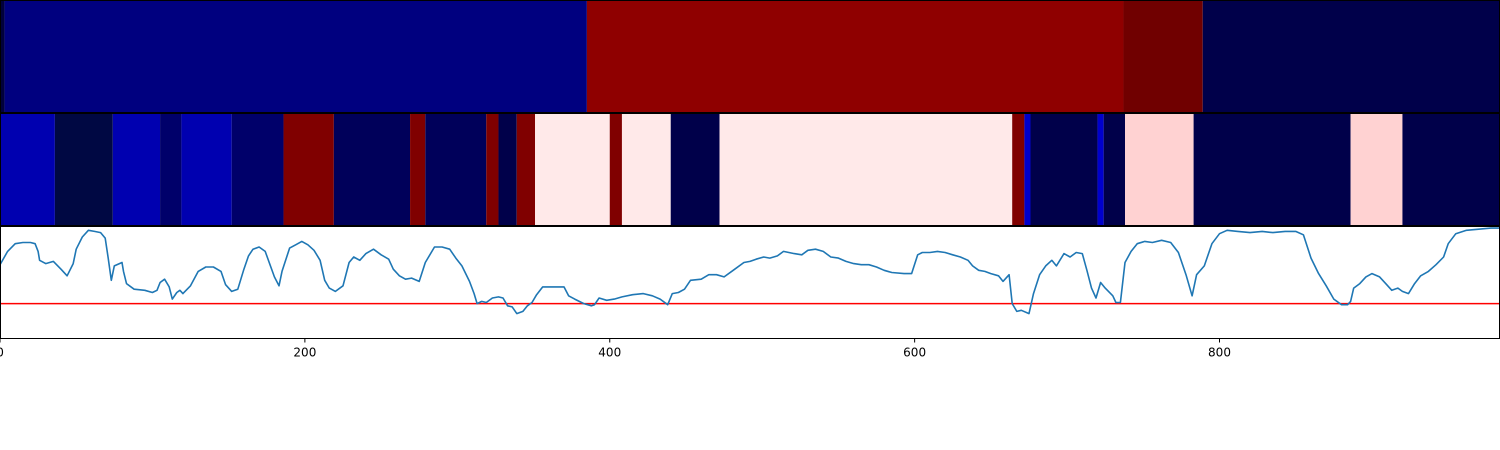 Image resolution: width=1500 pixels, height=450 pixels. What do you see at coordinates (2, 353) in the screenshot?
I see `x-tick-label: 0` at bounding box center [2, 353].